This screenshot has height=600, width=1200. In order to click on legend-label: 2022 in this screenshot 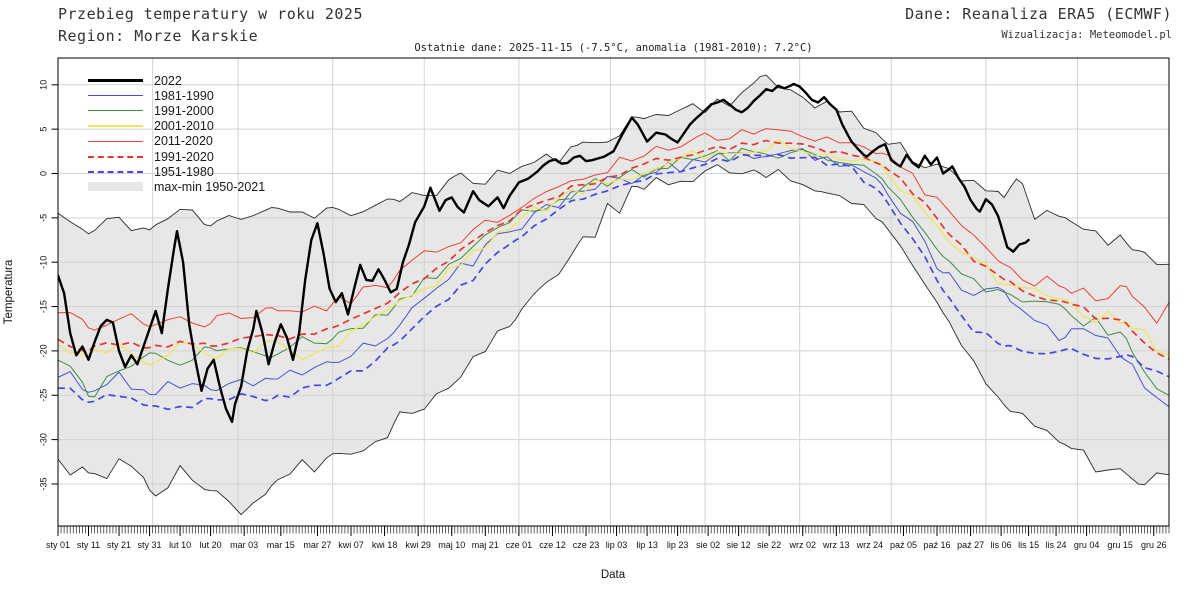, I will do `click(168, 80)`.